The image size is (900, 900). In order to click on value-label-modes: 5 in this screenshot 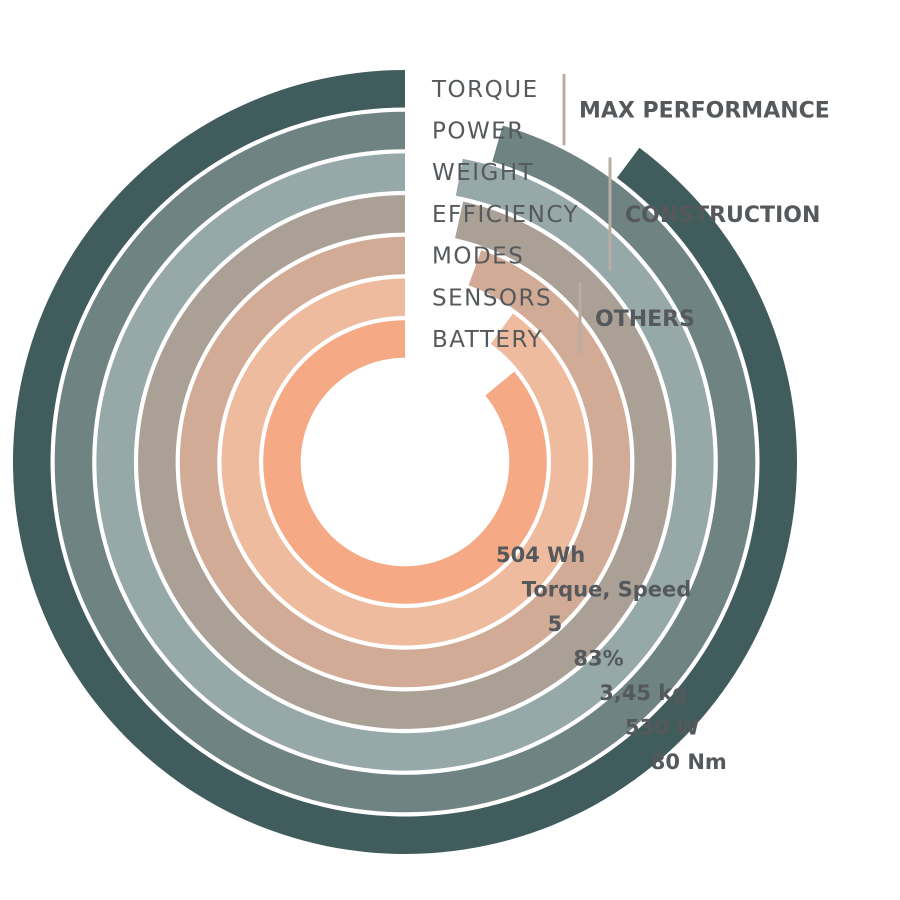, I will do `click(555, 624)`.